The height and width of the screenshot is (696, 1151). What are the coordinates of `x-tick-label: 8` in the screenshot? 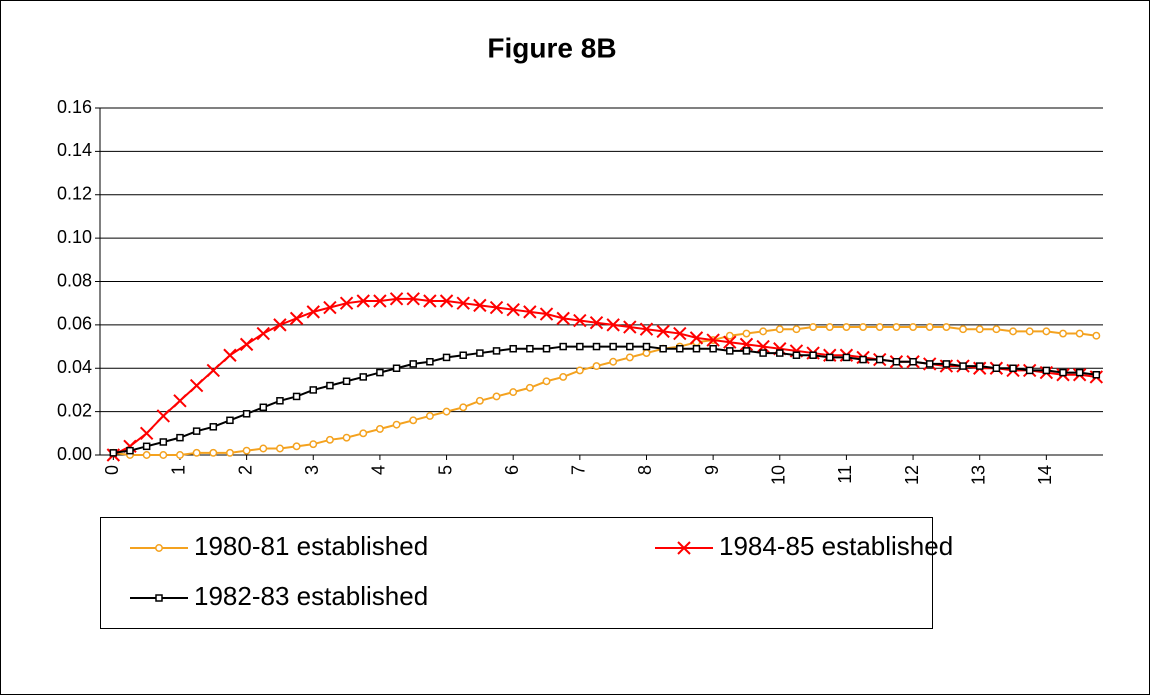 It's located at (645, 470).